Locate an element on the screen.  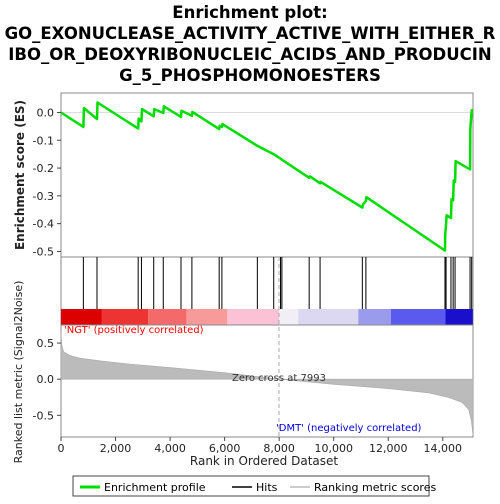
legend-label-hits: Hits is located at coordinates (267, 487).